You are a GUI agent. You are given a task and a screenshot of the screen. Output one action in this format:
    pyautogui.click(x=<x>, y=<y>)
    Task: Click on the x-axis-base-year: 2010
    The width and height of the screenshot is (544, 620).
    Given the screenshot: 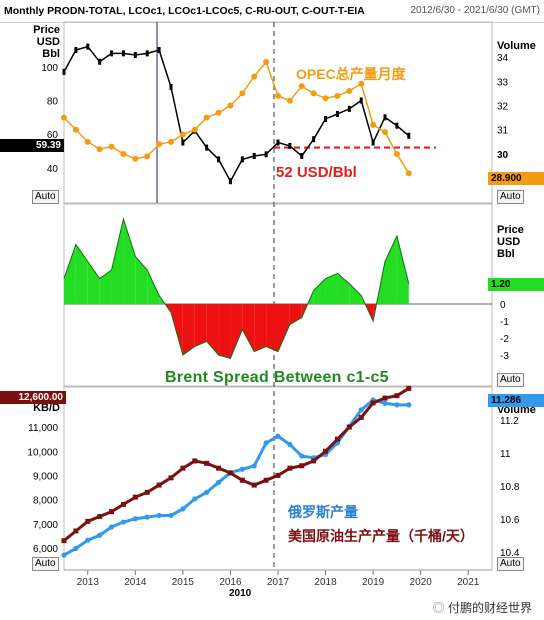 What is the action you would take?
    pyautogui.click(x=240, y=593)
    